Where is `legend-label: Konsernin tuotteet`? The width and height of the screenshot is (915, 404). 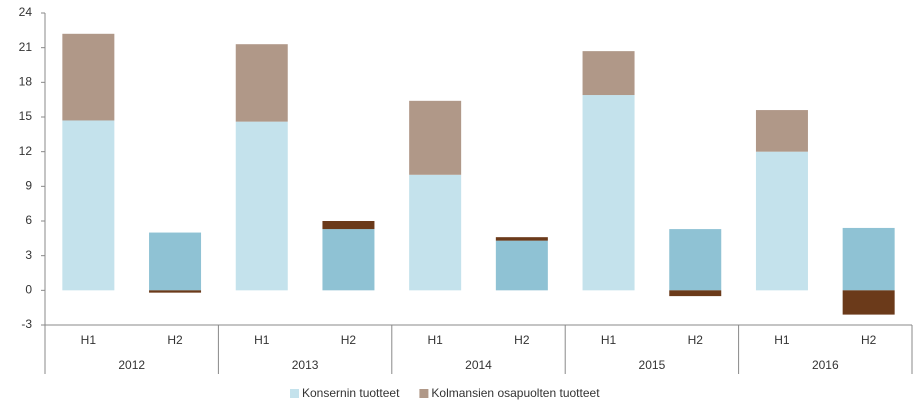
legend-label: Konsernin tuotteet is located at coordinates (351, 393).